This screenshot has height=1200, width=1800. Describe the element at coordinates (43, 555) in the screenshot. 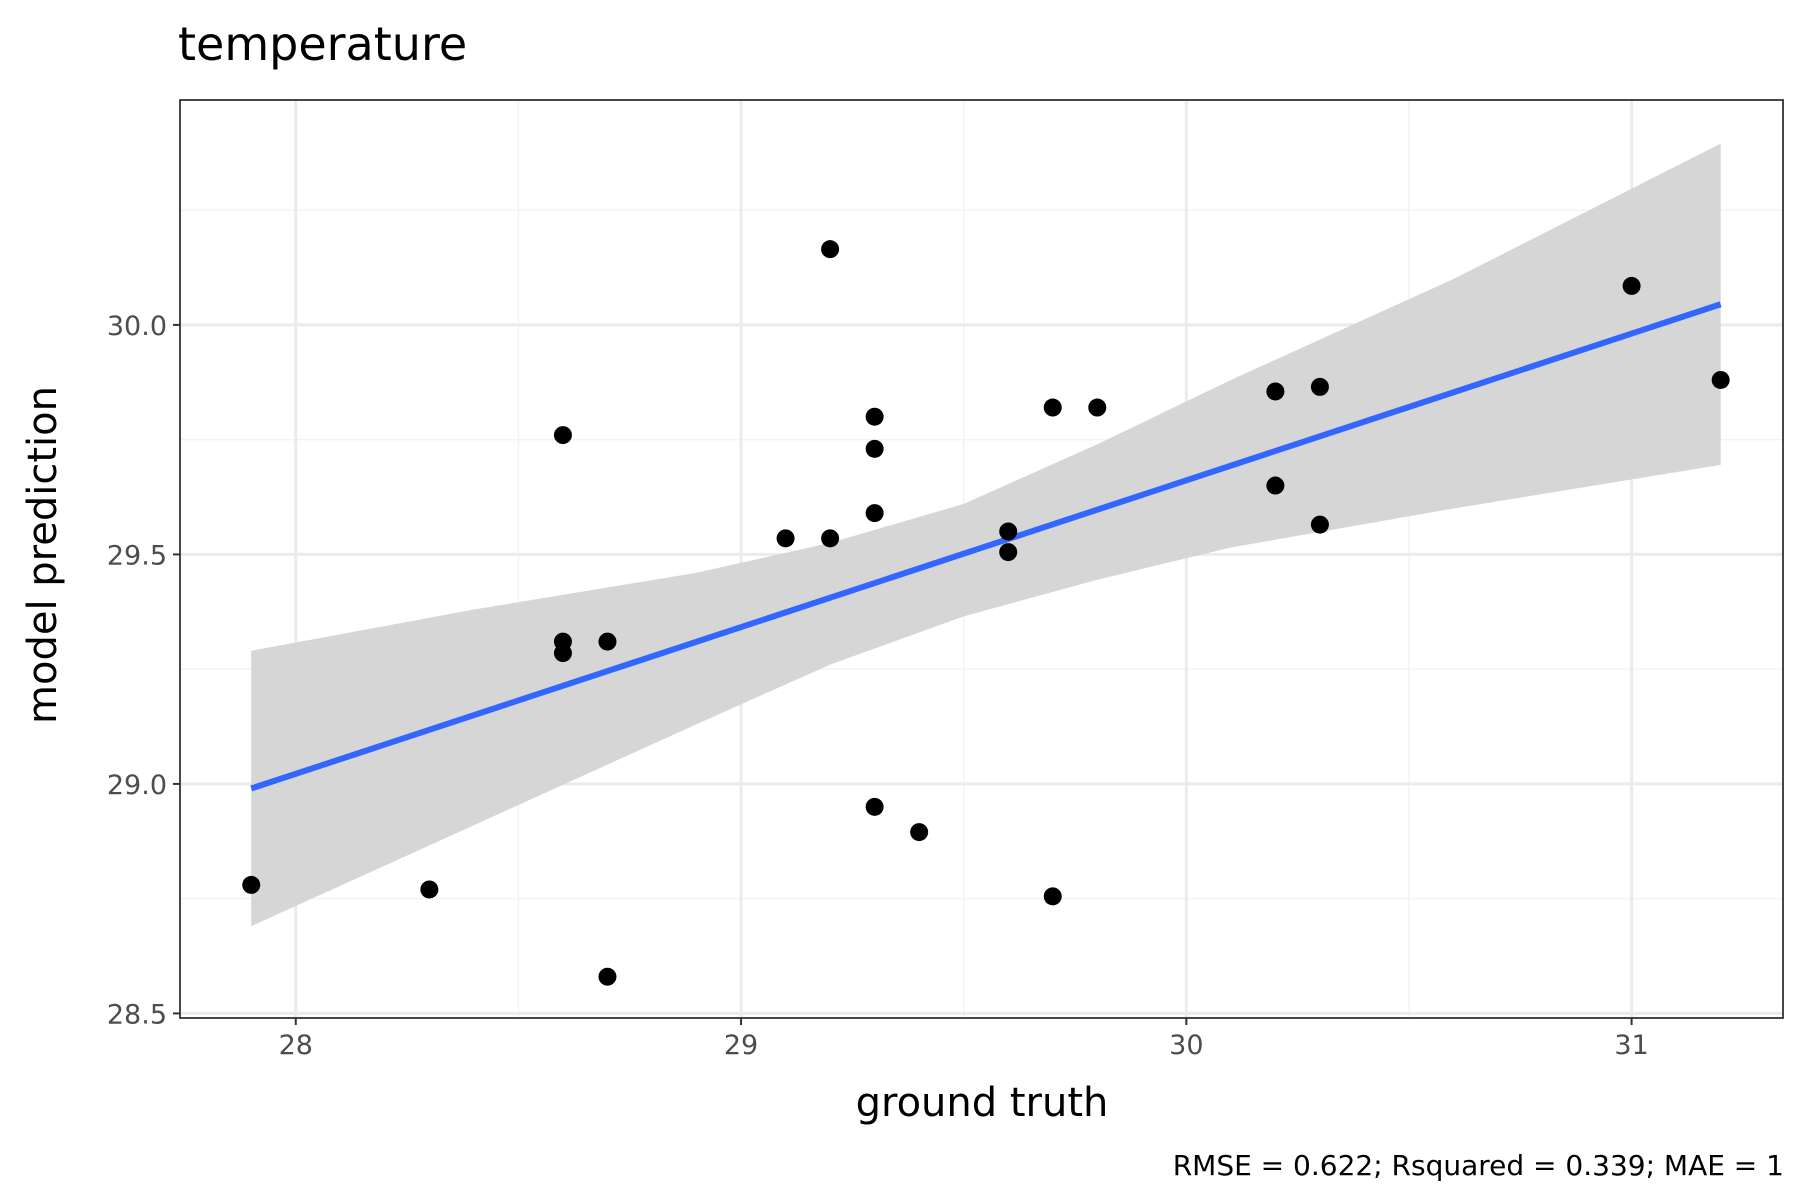

I see `y-axis-title: model prediction` at that location.